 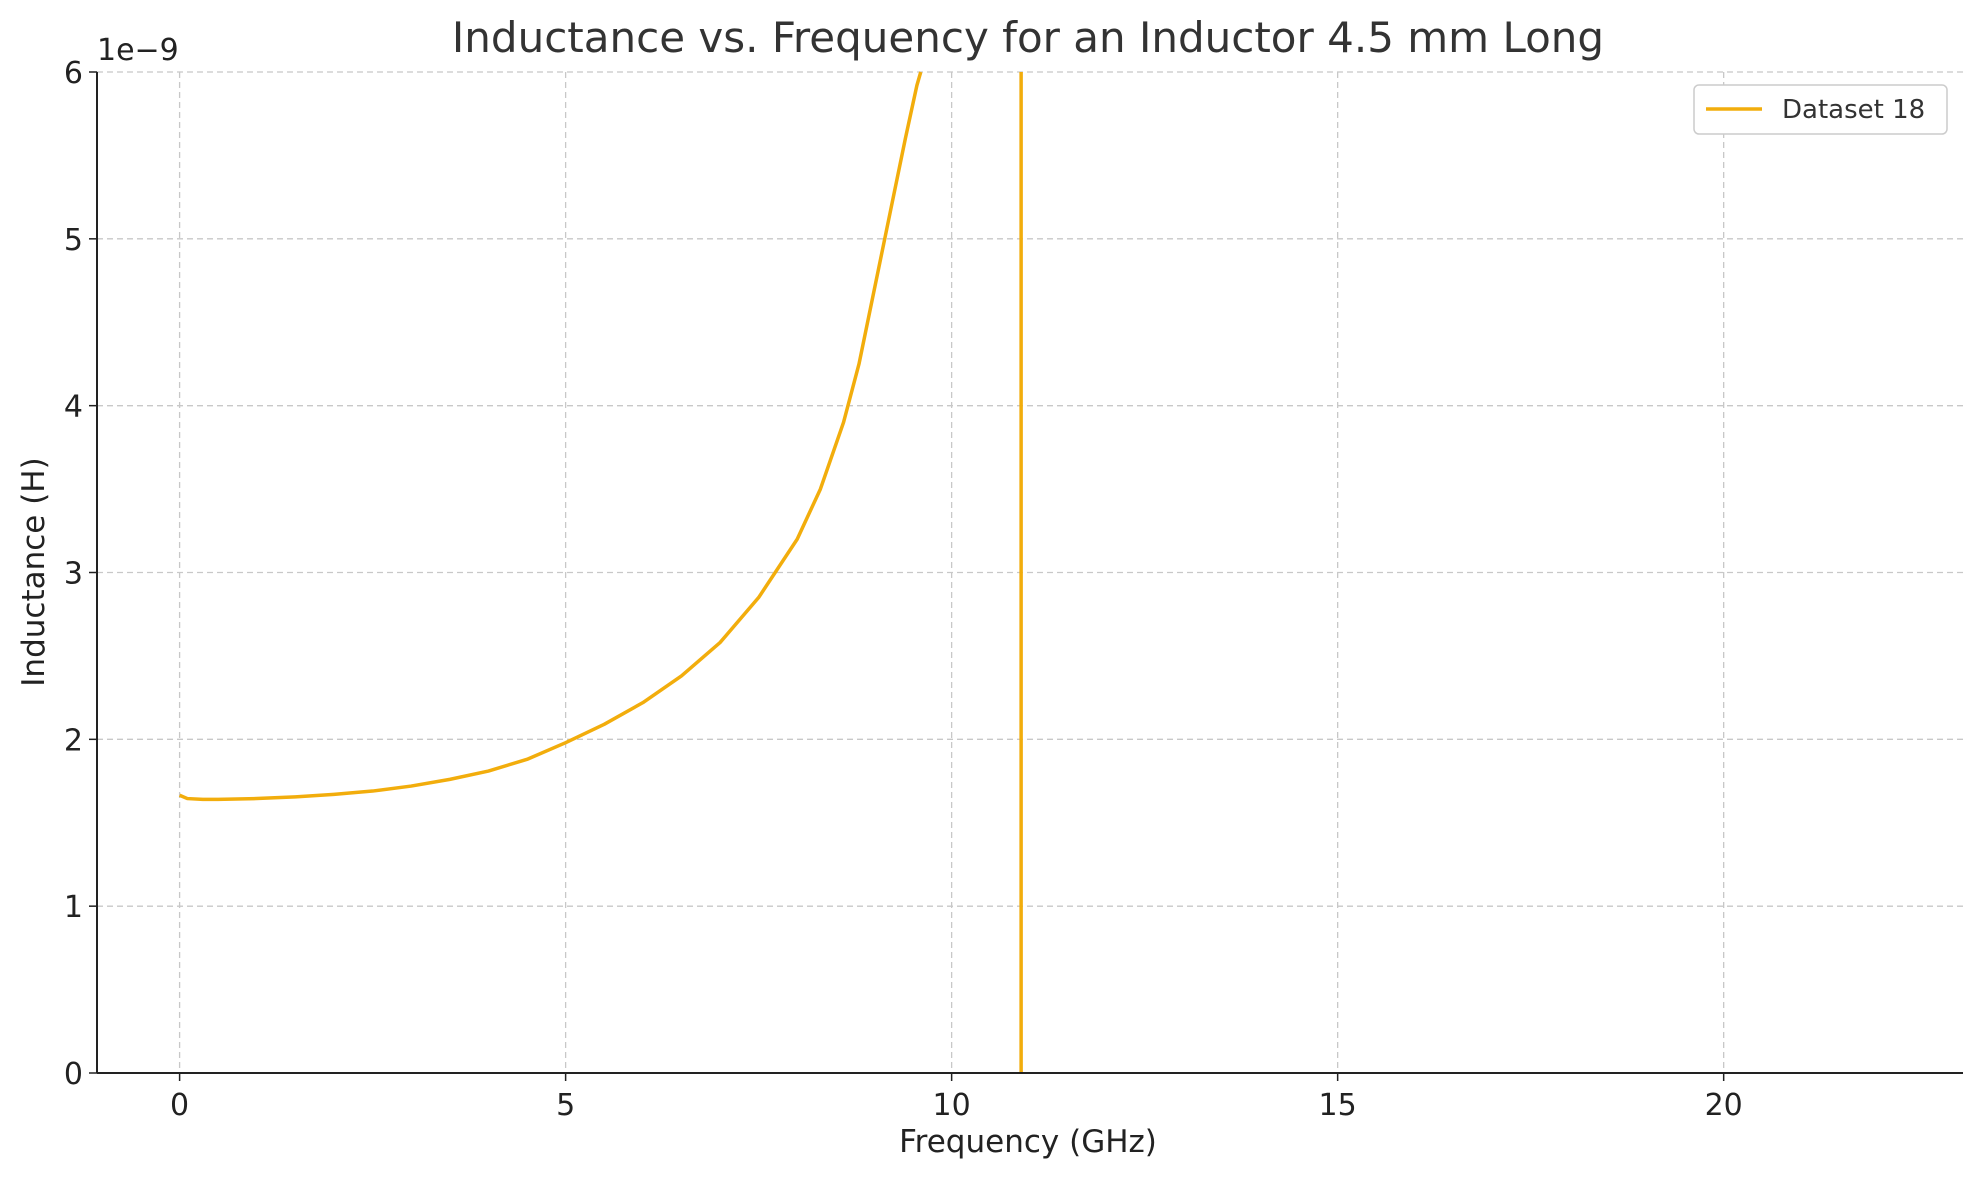 What do you see at coordinates (73, 574) in the screenshot?
I see `y-tick-label: 3` at bounding box center [73, 574].